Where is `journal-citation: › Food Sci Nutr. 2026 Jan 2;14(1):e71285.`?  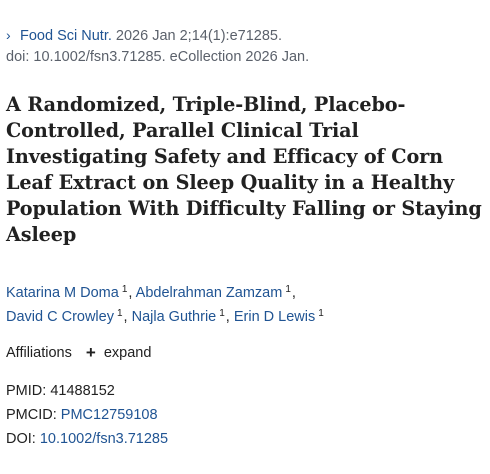 journal-citation: › Food Sci Nutr. 2026 Jan 2;14(1):e71285. is located at coordinates (144, 35).